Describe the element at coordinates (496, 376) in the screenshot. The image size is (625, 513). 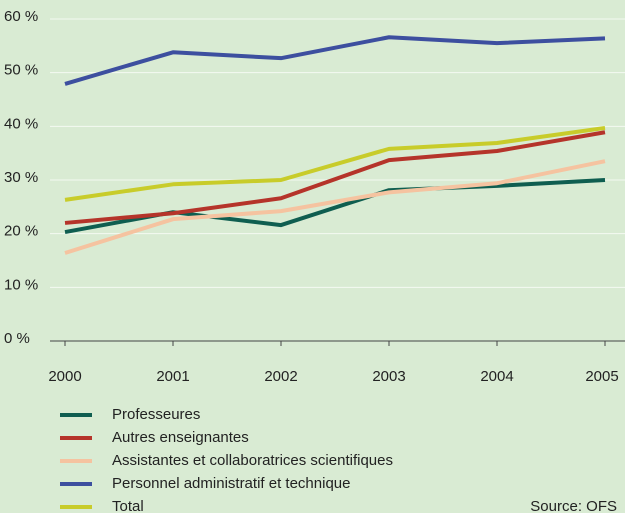
I see `x-tick-label: 2004` at that location.